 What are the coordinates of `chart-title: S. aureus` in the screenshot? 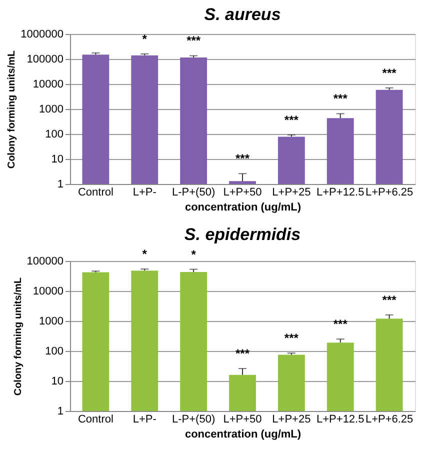 It's located at (242, 14).